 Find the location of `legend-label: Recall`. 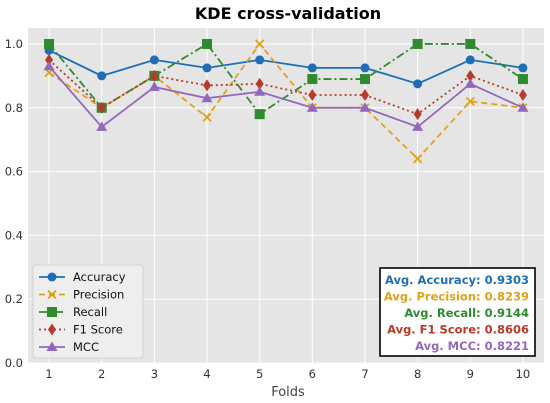

legend-label: Recall is located at coordinates (90, 312).